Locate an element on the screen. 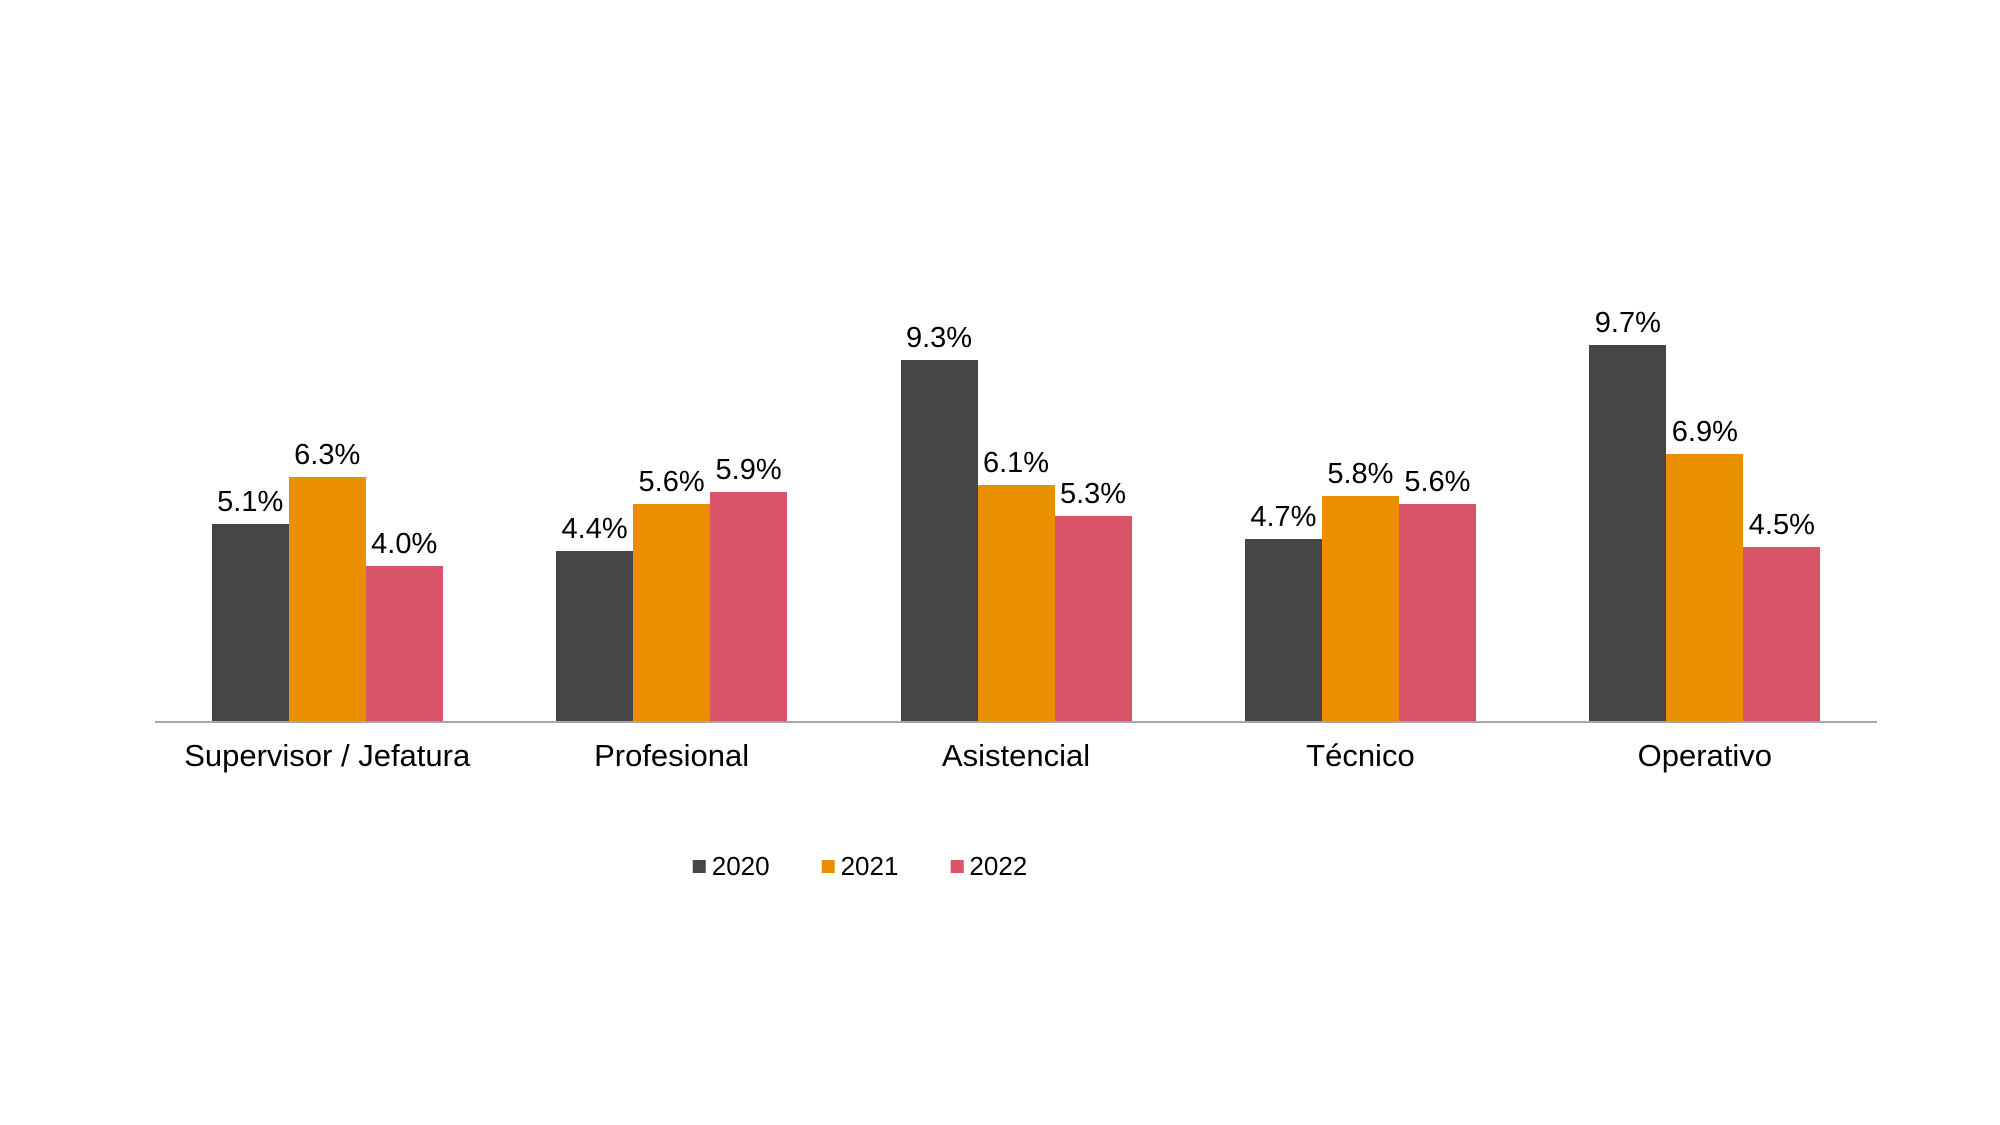 Image resolution: width=2000 pixels, height=1125 pixels. bar-2022-category-5: 4.5% is located at coordinates (1782, 616).